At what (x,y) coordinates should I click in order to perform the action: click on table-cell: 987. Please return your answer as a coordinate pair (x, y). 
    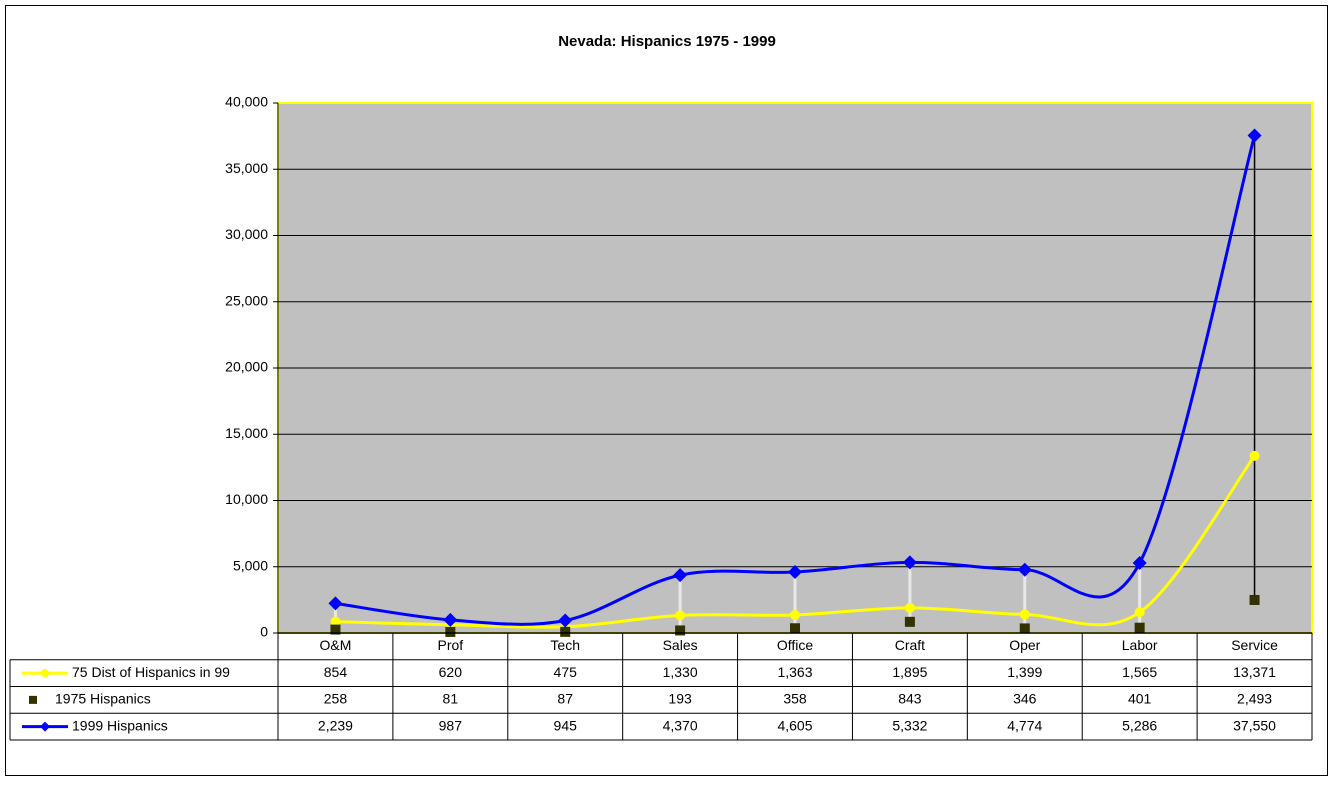
    Looking at the image, I should click on (451, 725).